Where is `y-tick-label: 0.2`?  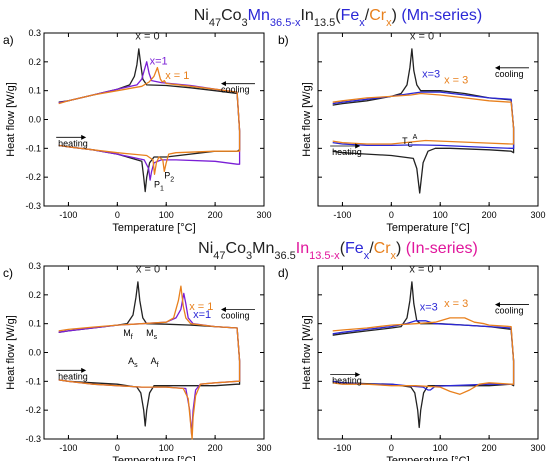 y-tick-label: 0.2 is located at coordinates (34, 295).